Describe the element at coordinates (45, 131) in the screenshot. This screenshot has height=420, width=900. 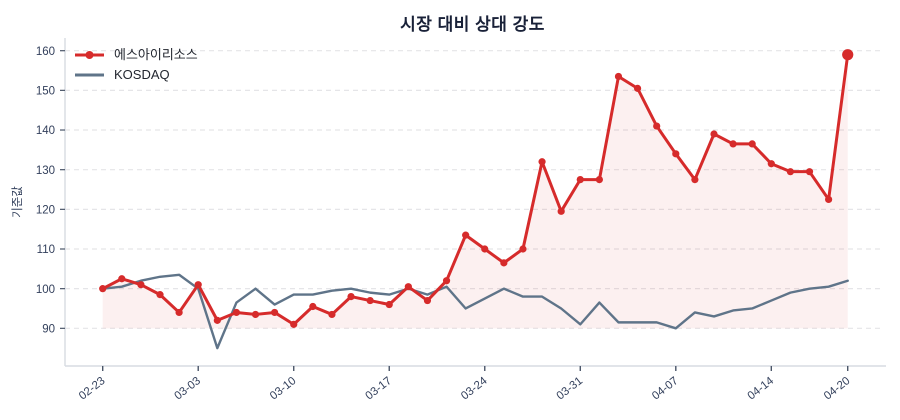
I see `y-tick-label: 140` at that location.